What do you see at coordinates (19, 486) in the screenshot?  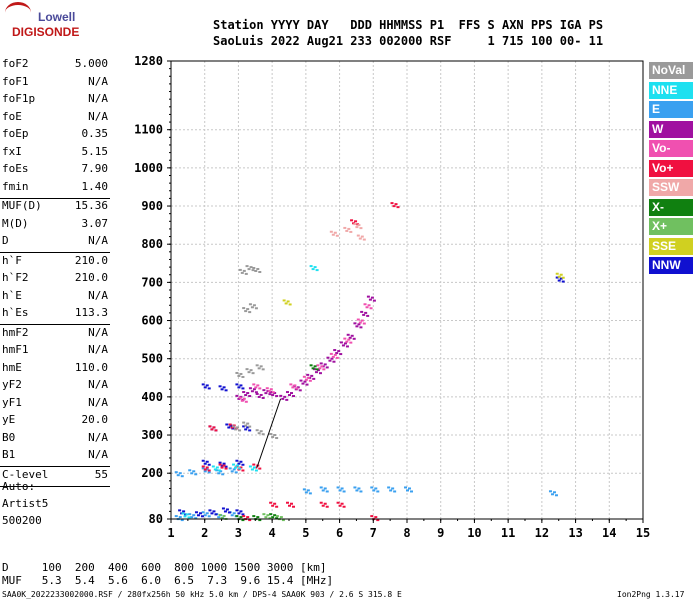 I see `auto-label: Auto:` at bounding box center [19, 486].